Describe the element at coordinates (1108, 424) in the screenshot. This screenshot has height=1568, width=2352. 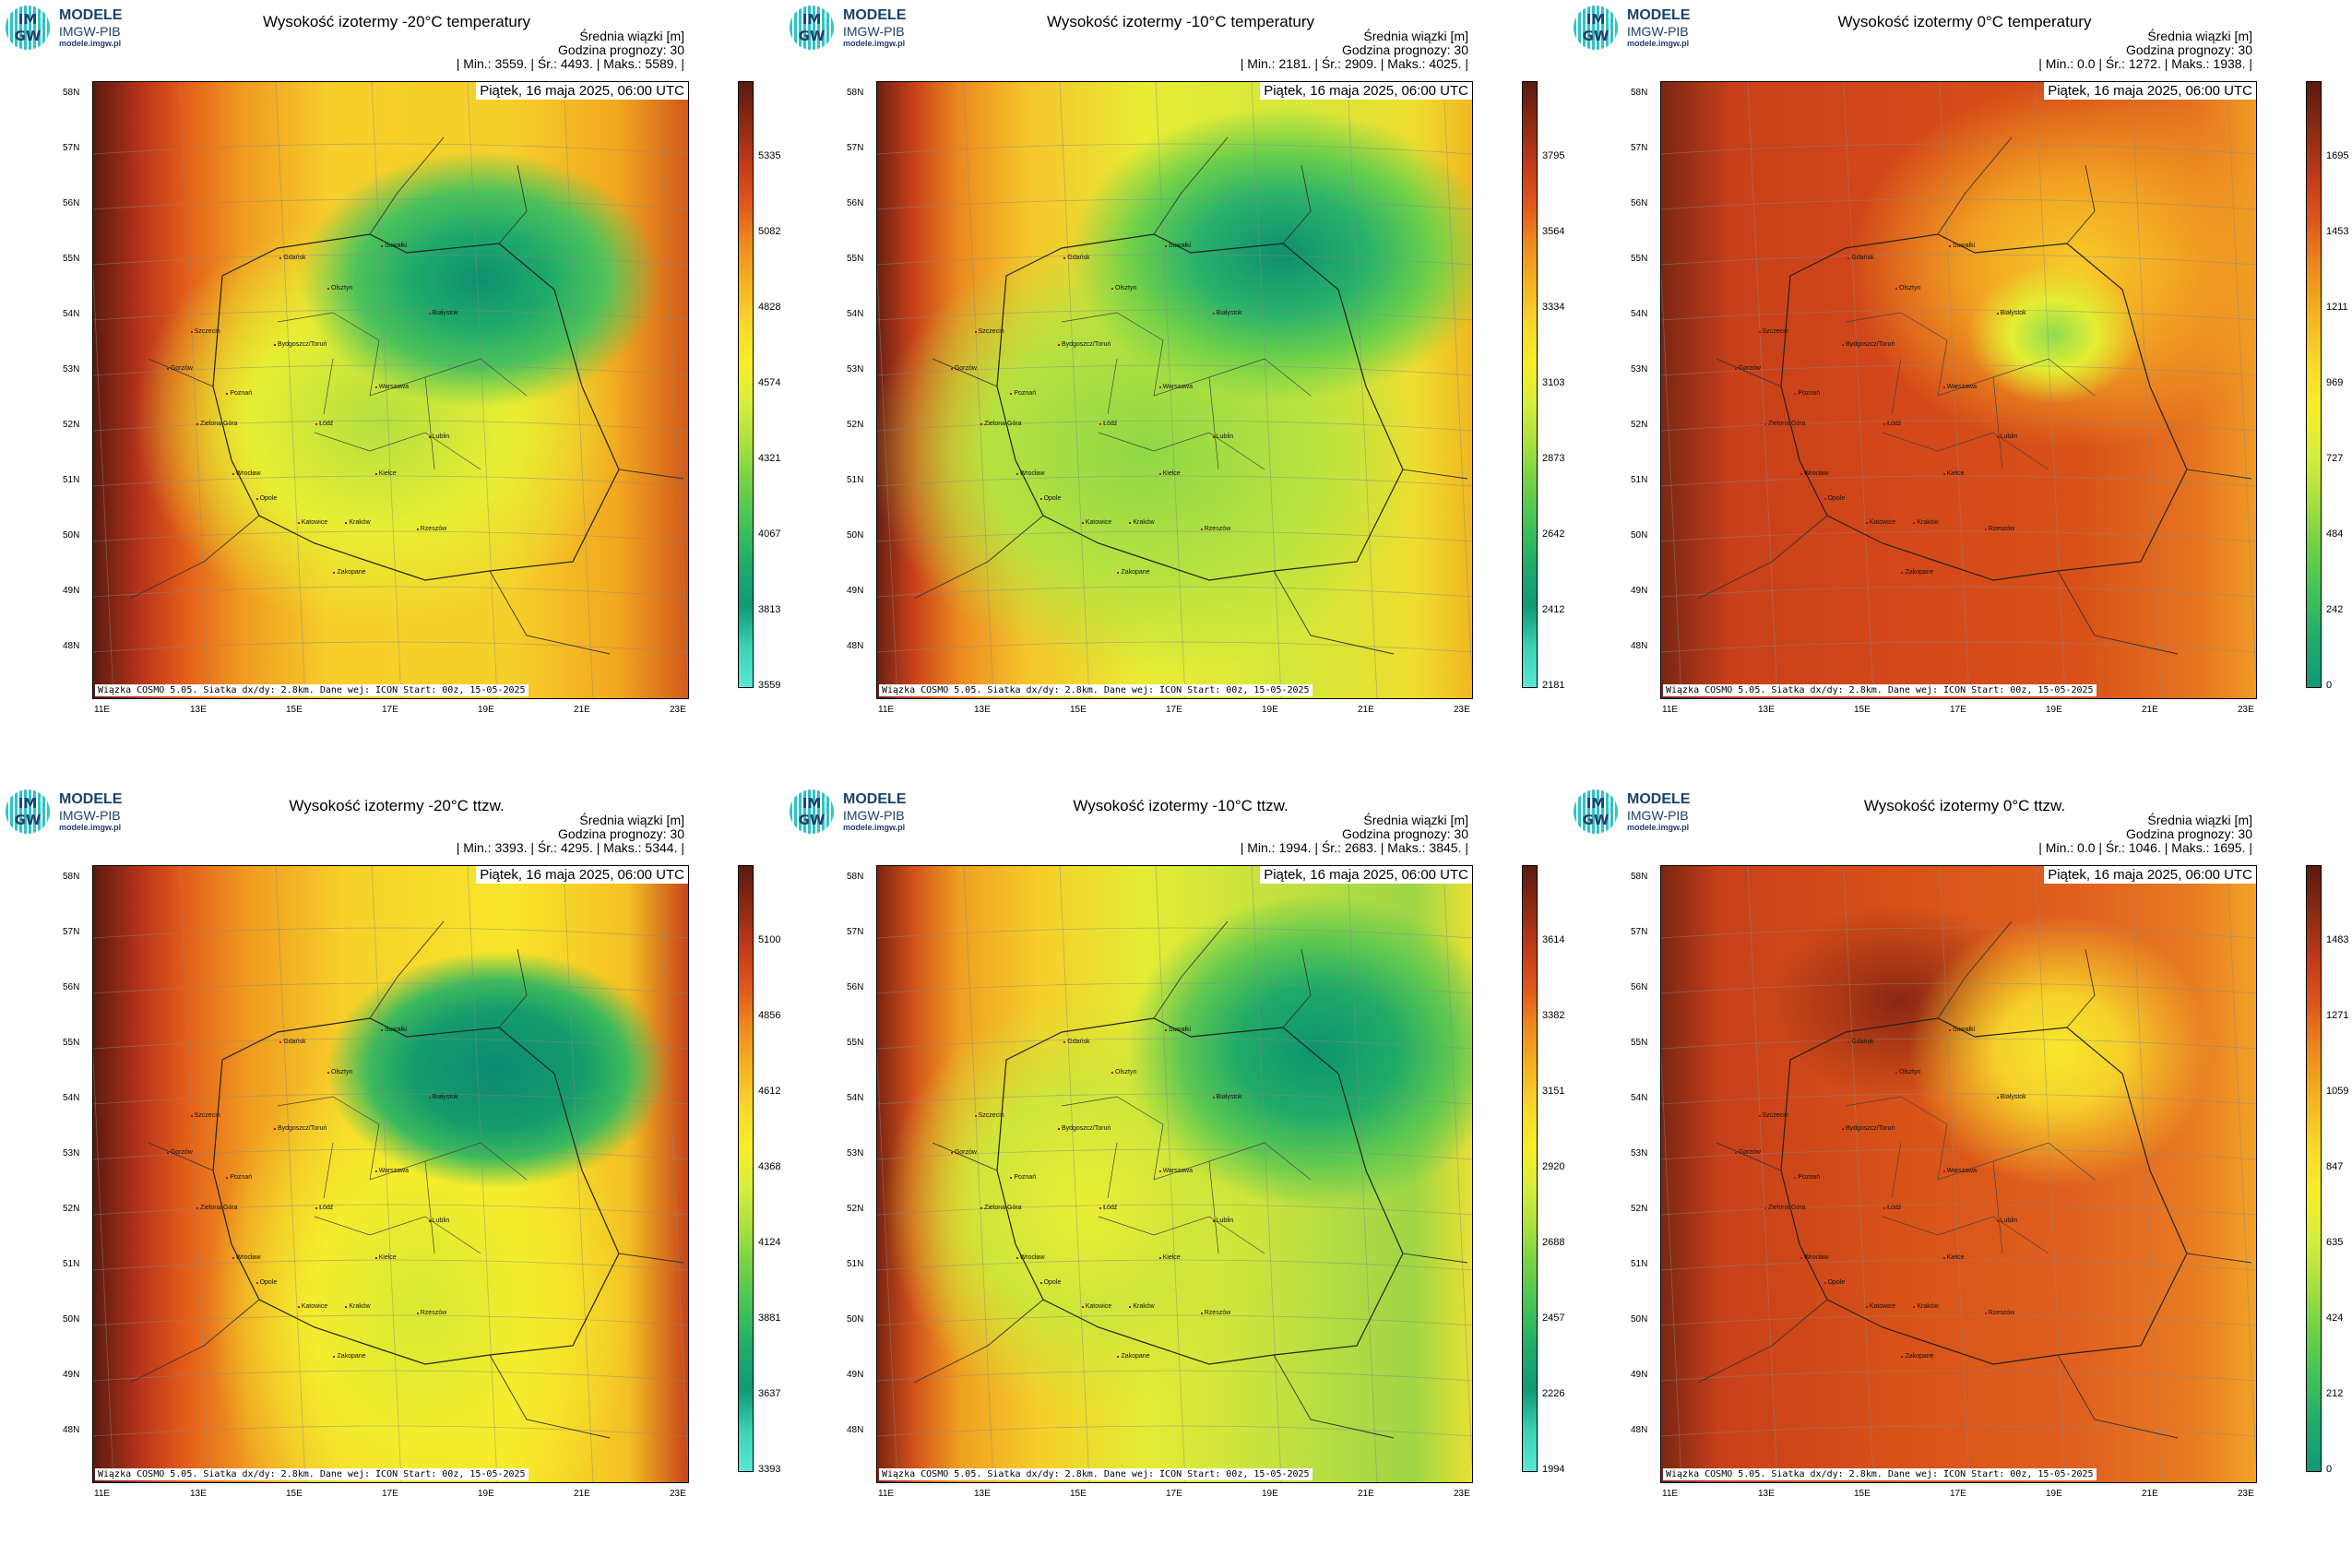
I see `city-label: Łódź` at that location.